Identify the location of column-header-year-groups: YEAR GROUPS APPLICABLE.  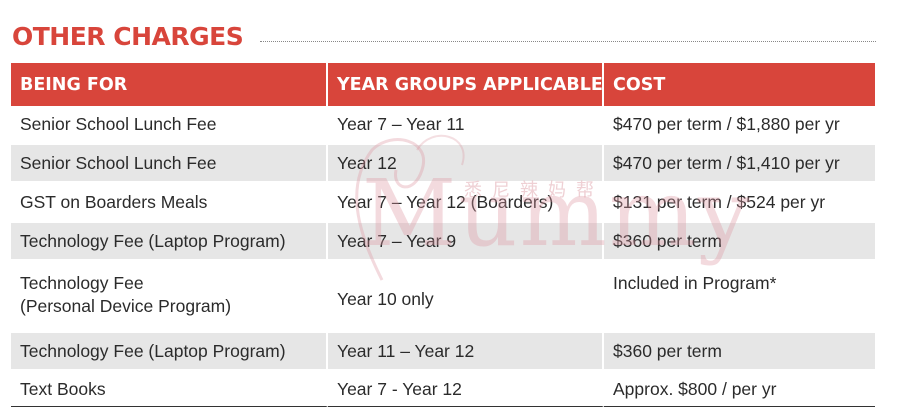
(466, 84).